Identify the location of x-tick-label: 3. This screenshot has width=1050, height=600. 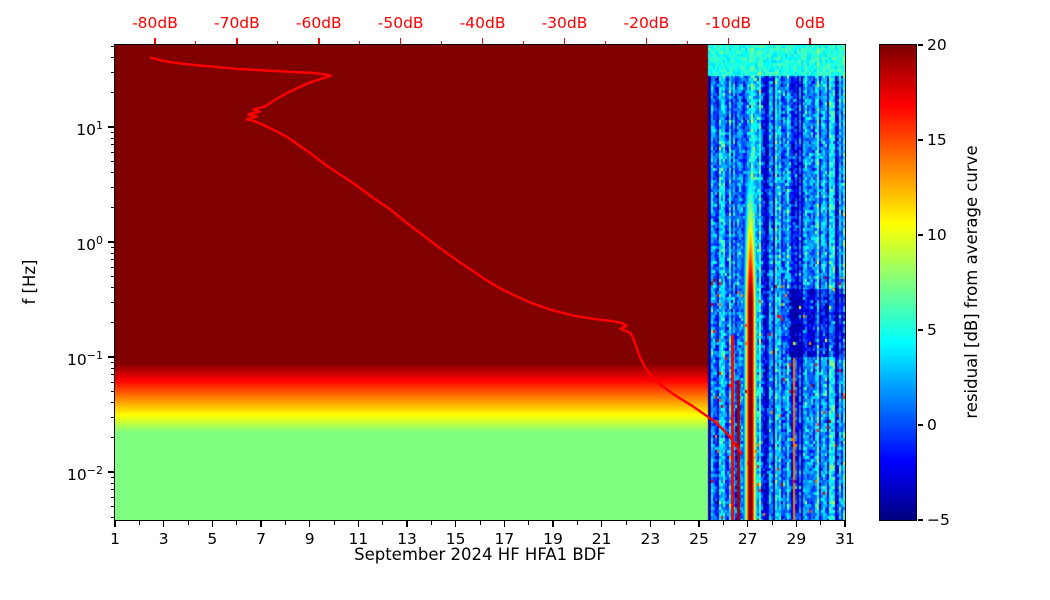
(163, 539).